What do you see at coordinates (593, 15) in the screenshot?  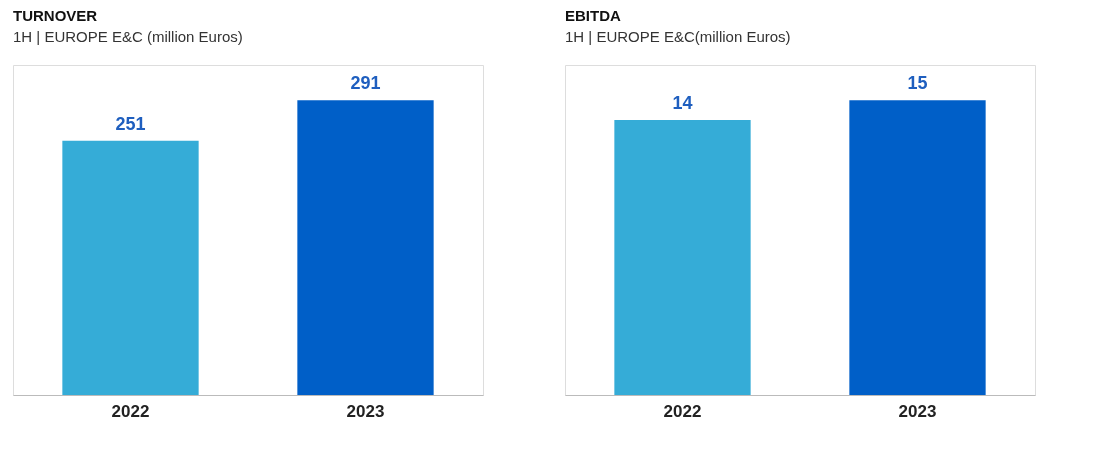 I see `chart-title: EBITDA` at bounding box center [593, 15].